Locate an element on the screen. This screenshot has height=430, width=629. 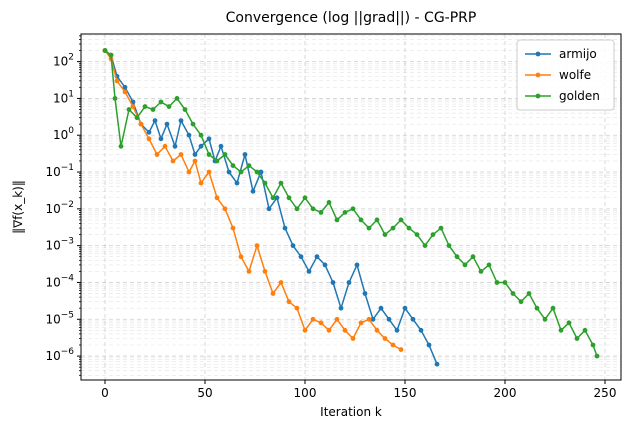
y-axis: 10⁻⁶ 10⁻⁵ 10⁻⁴ 10⁻³ 10⁻² 10⁻¹ 10⁰ 10¹ 10² is located at coordinates (63, 205).